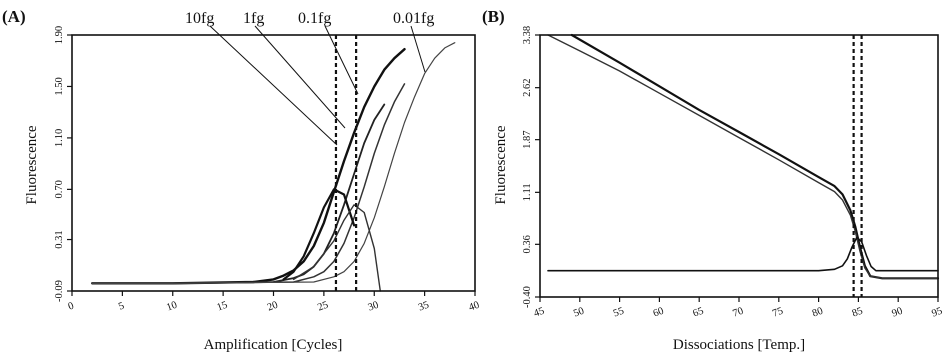  I want to click on series-label-0.1fg: 0.1fg, so click(314, 18).